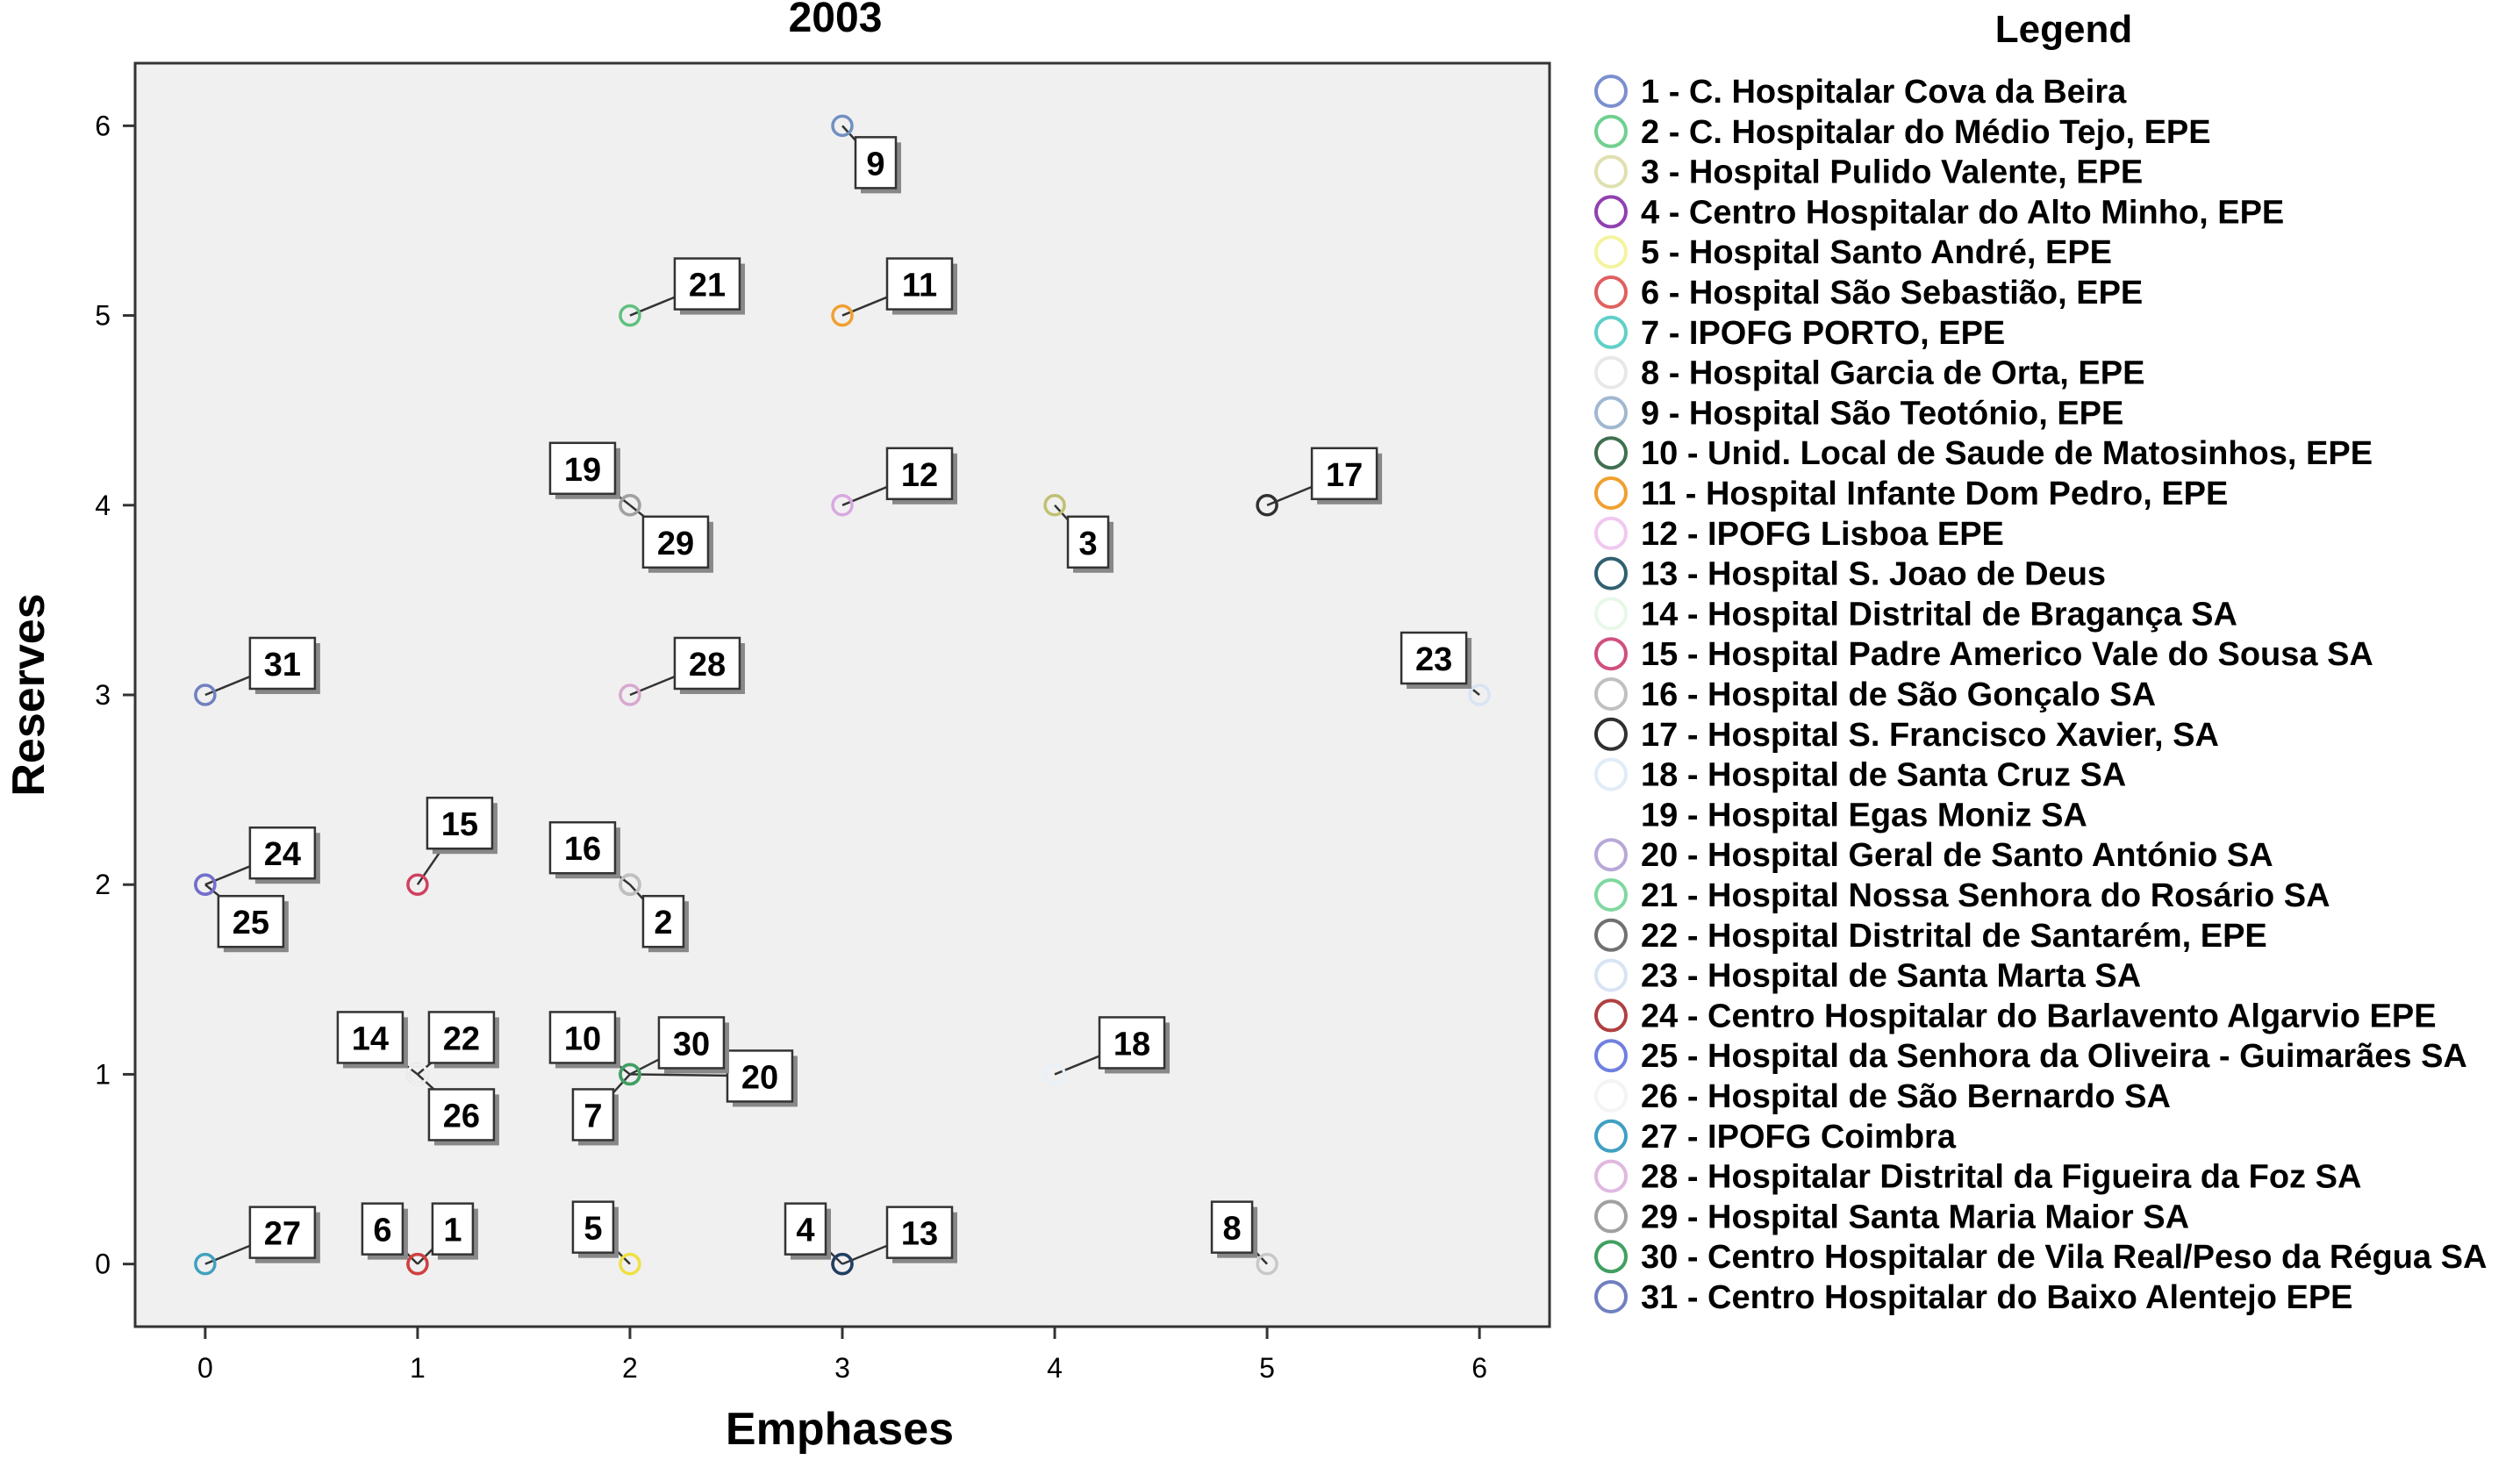 This screenshot has height=1460, width=2520. Describe the element at coordinates (1915, 614) in the screenshot. I see `legend-item: 14 - Hospital Distrital de Bragança SA` at that location.